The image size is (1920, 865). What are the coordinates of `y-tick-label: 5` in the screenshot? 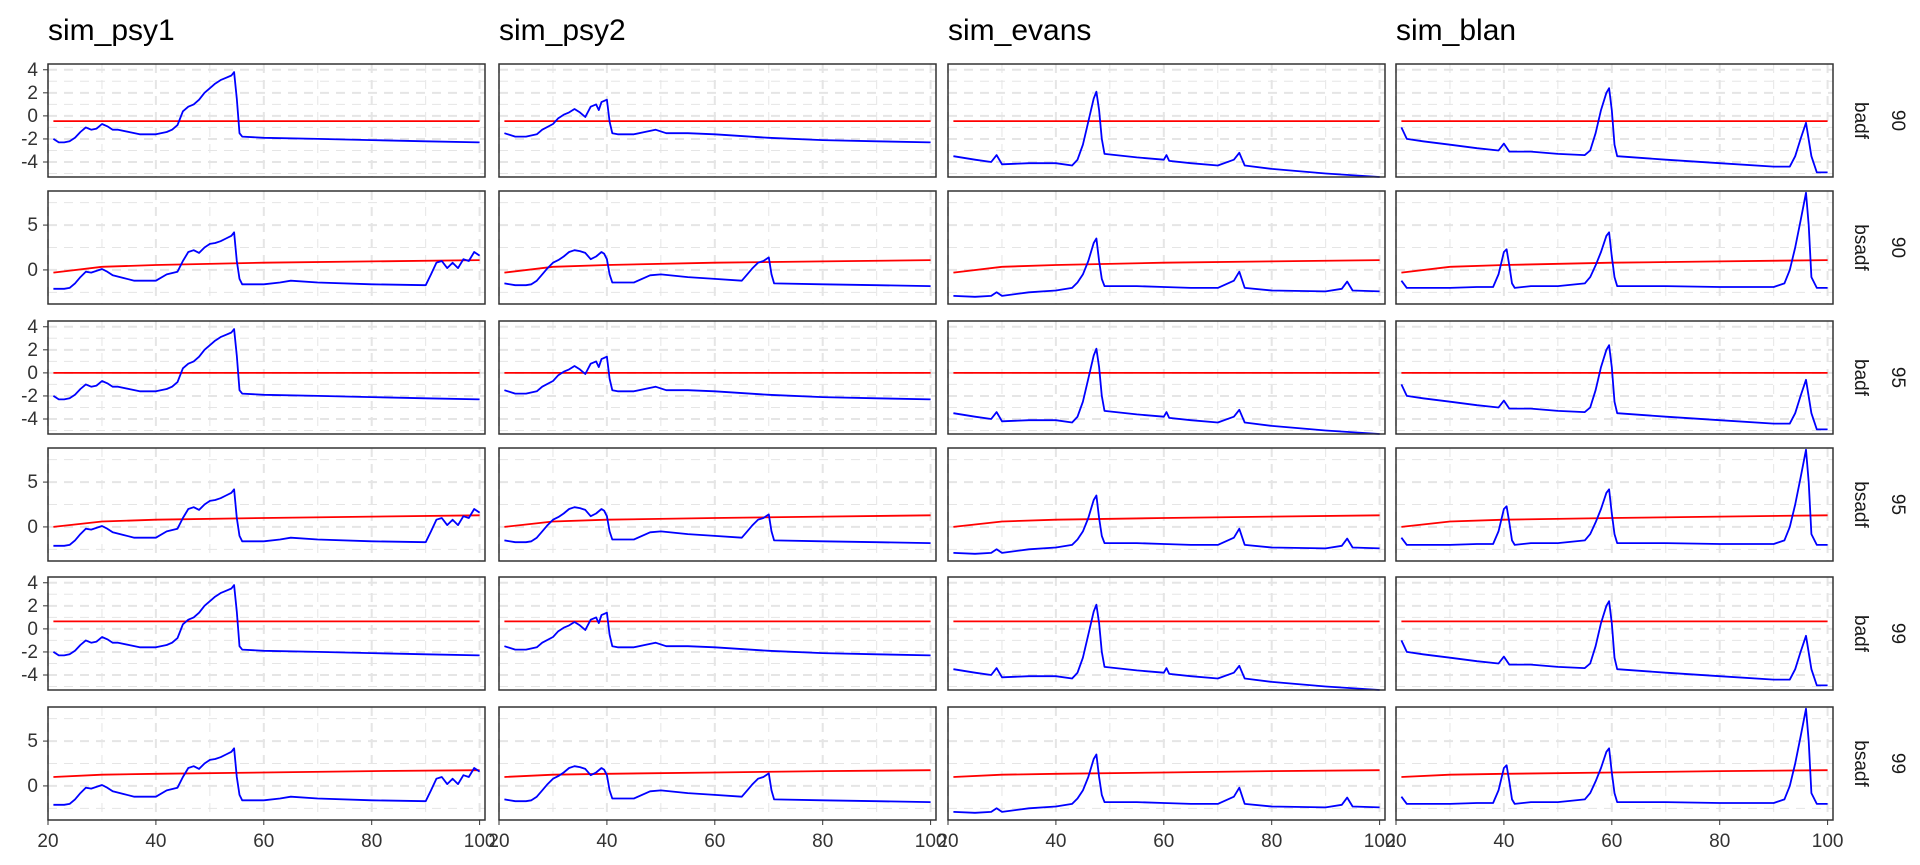 It's located at (32, 225).